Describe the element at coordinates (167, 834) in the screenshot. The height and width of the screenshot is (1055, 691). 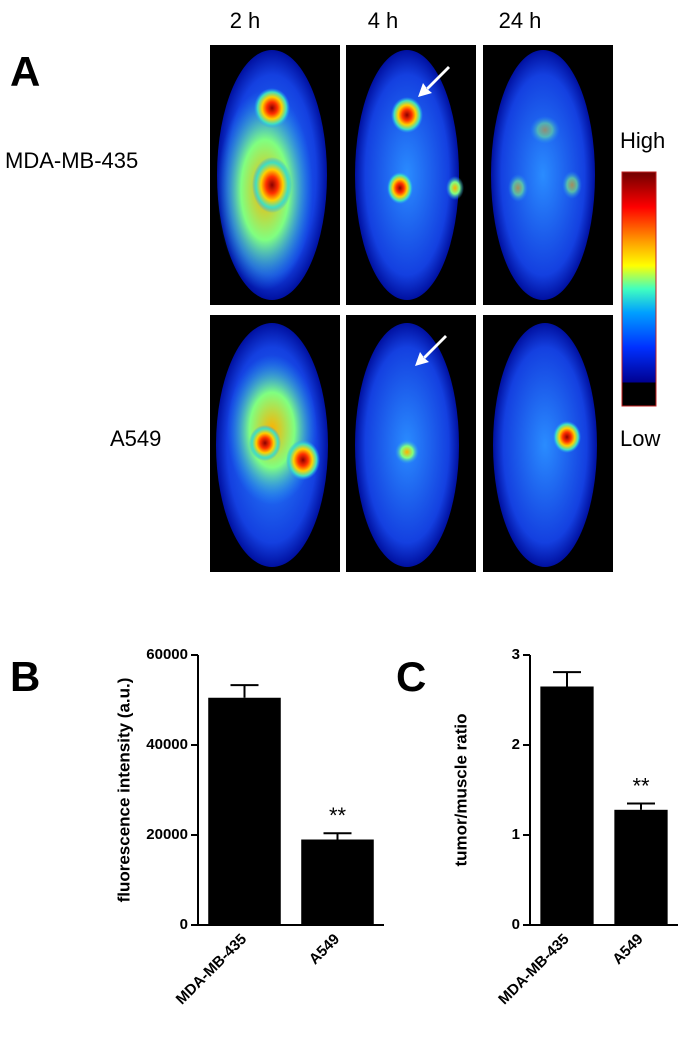
I see `y-tick-label: 20000` at that location.